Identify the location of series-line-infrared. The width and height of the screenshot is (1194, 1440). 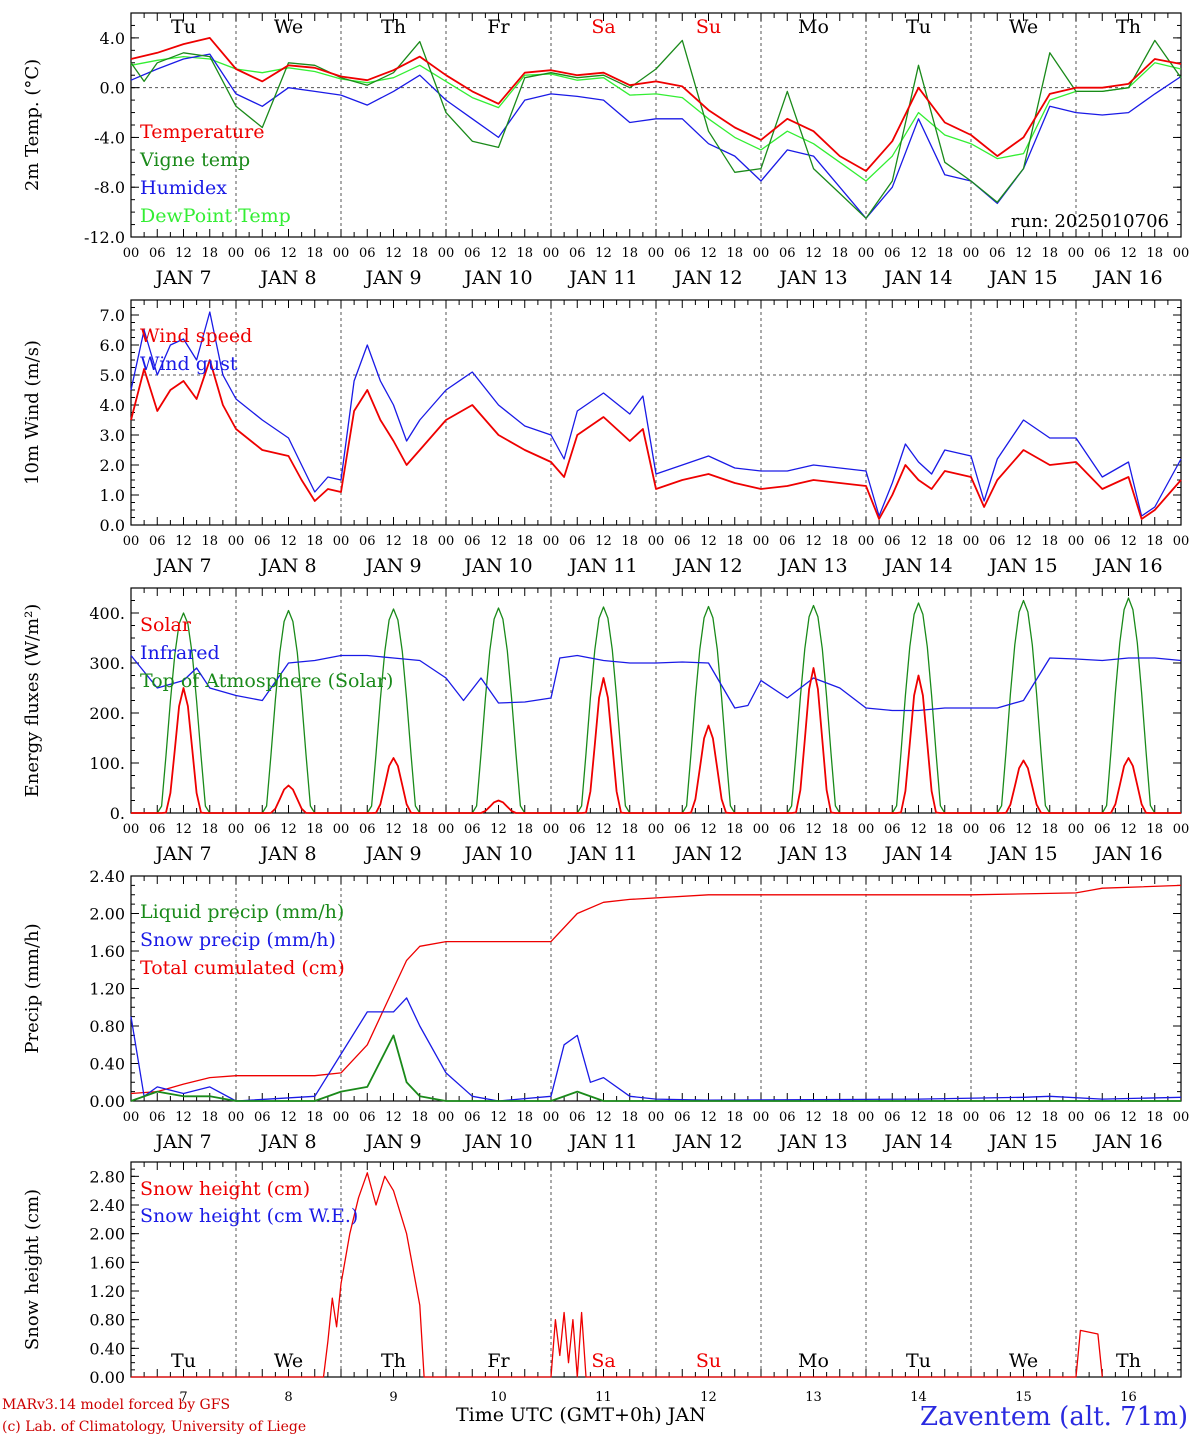
(656, 683).